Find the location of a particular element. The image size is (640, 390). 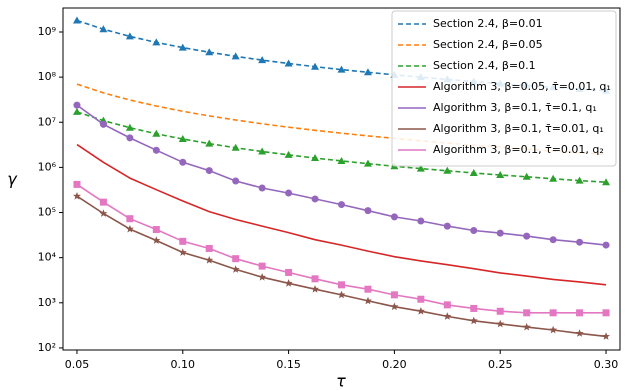

x-tick-label: 0.30 is located at coordinates (606, 364).